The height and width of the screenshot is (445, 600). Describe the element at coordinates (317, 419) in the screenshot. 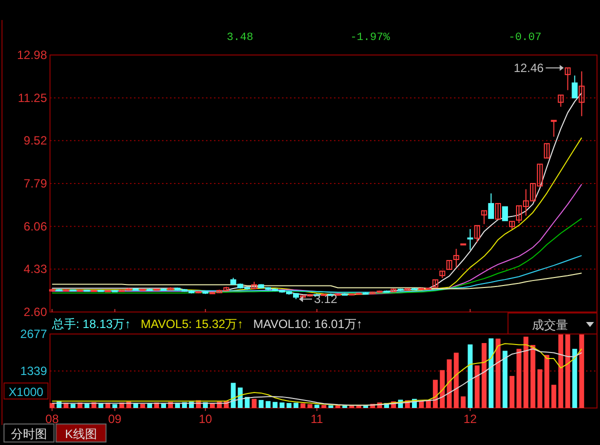

I see `x-tick-label: 11` at that location.